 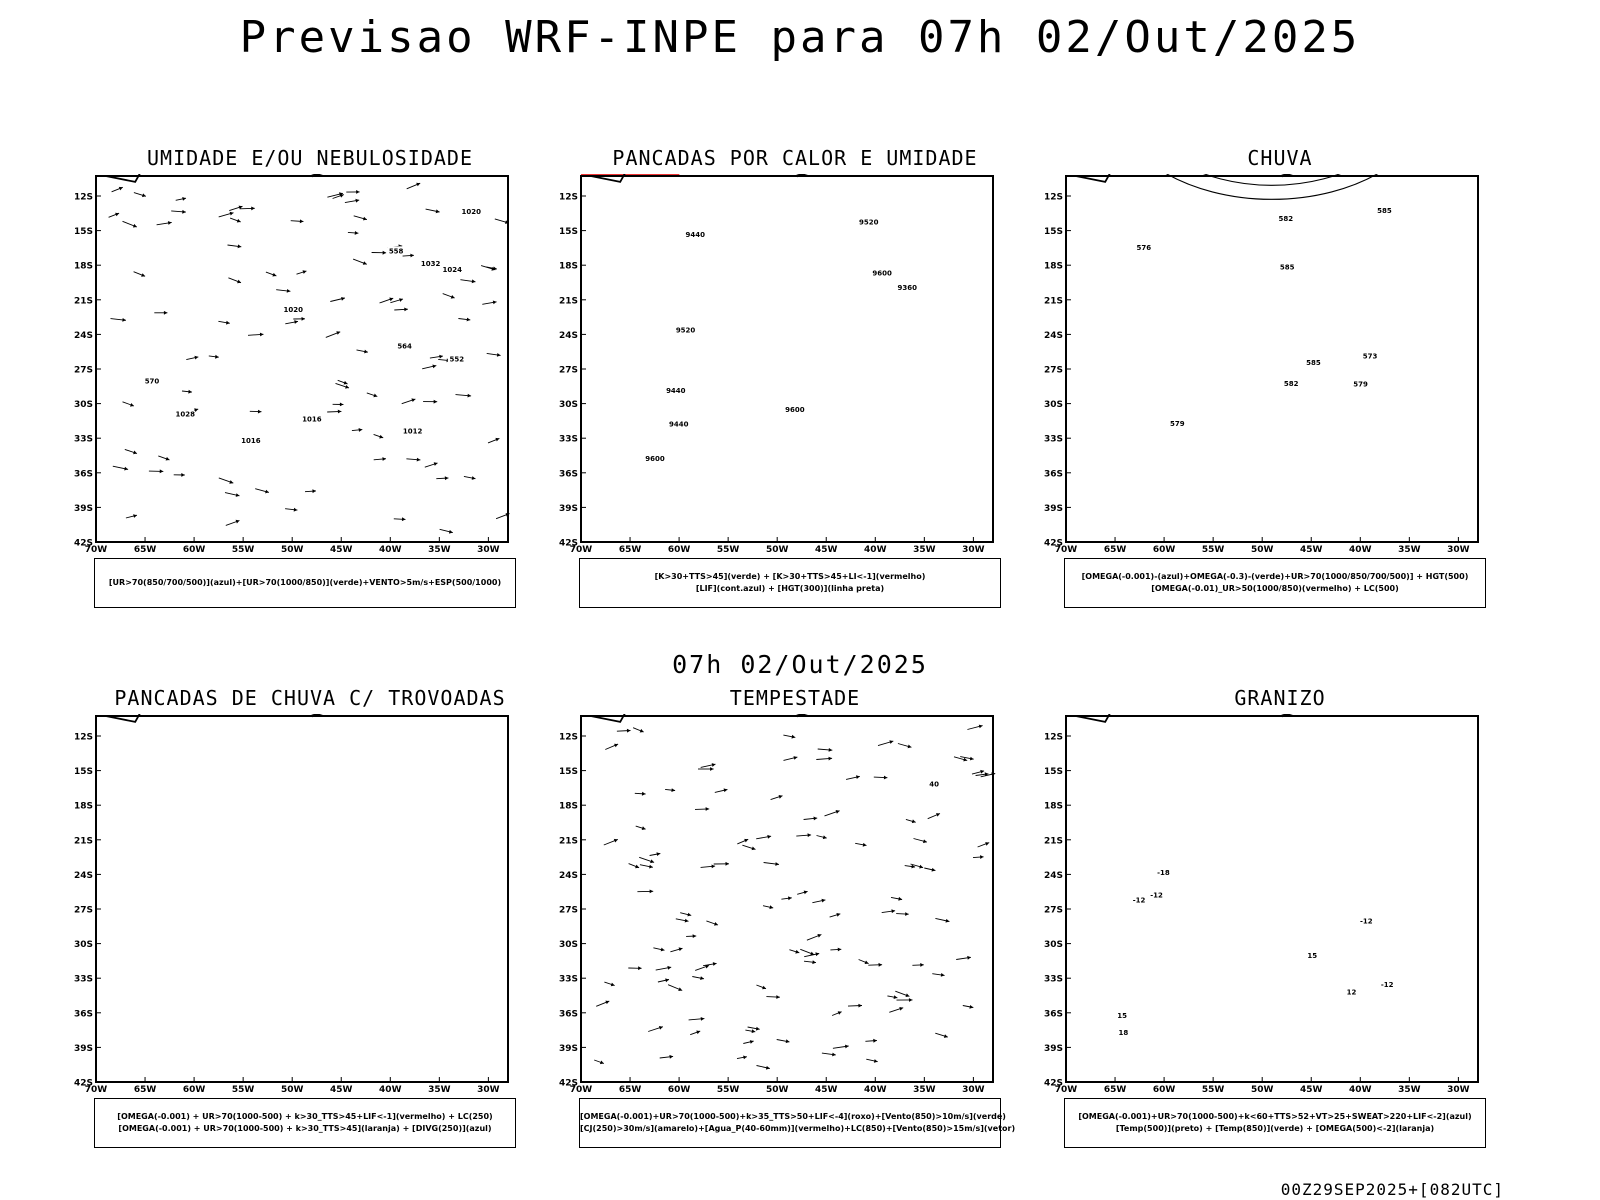 I want to click on lat-label: 42S, so click(x=1053, y=544).